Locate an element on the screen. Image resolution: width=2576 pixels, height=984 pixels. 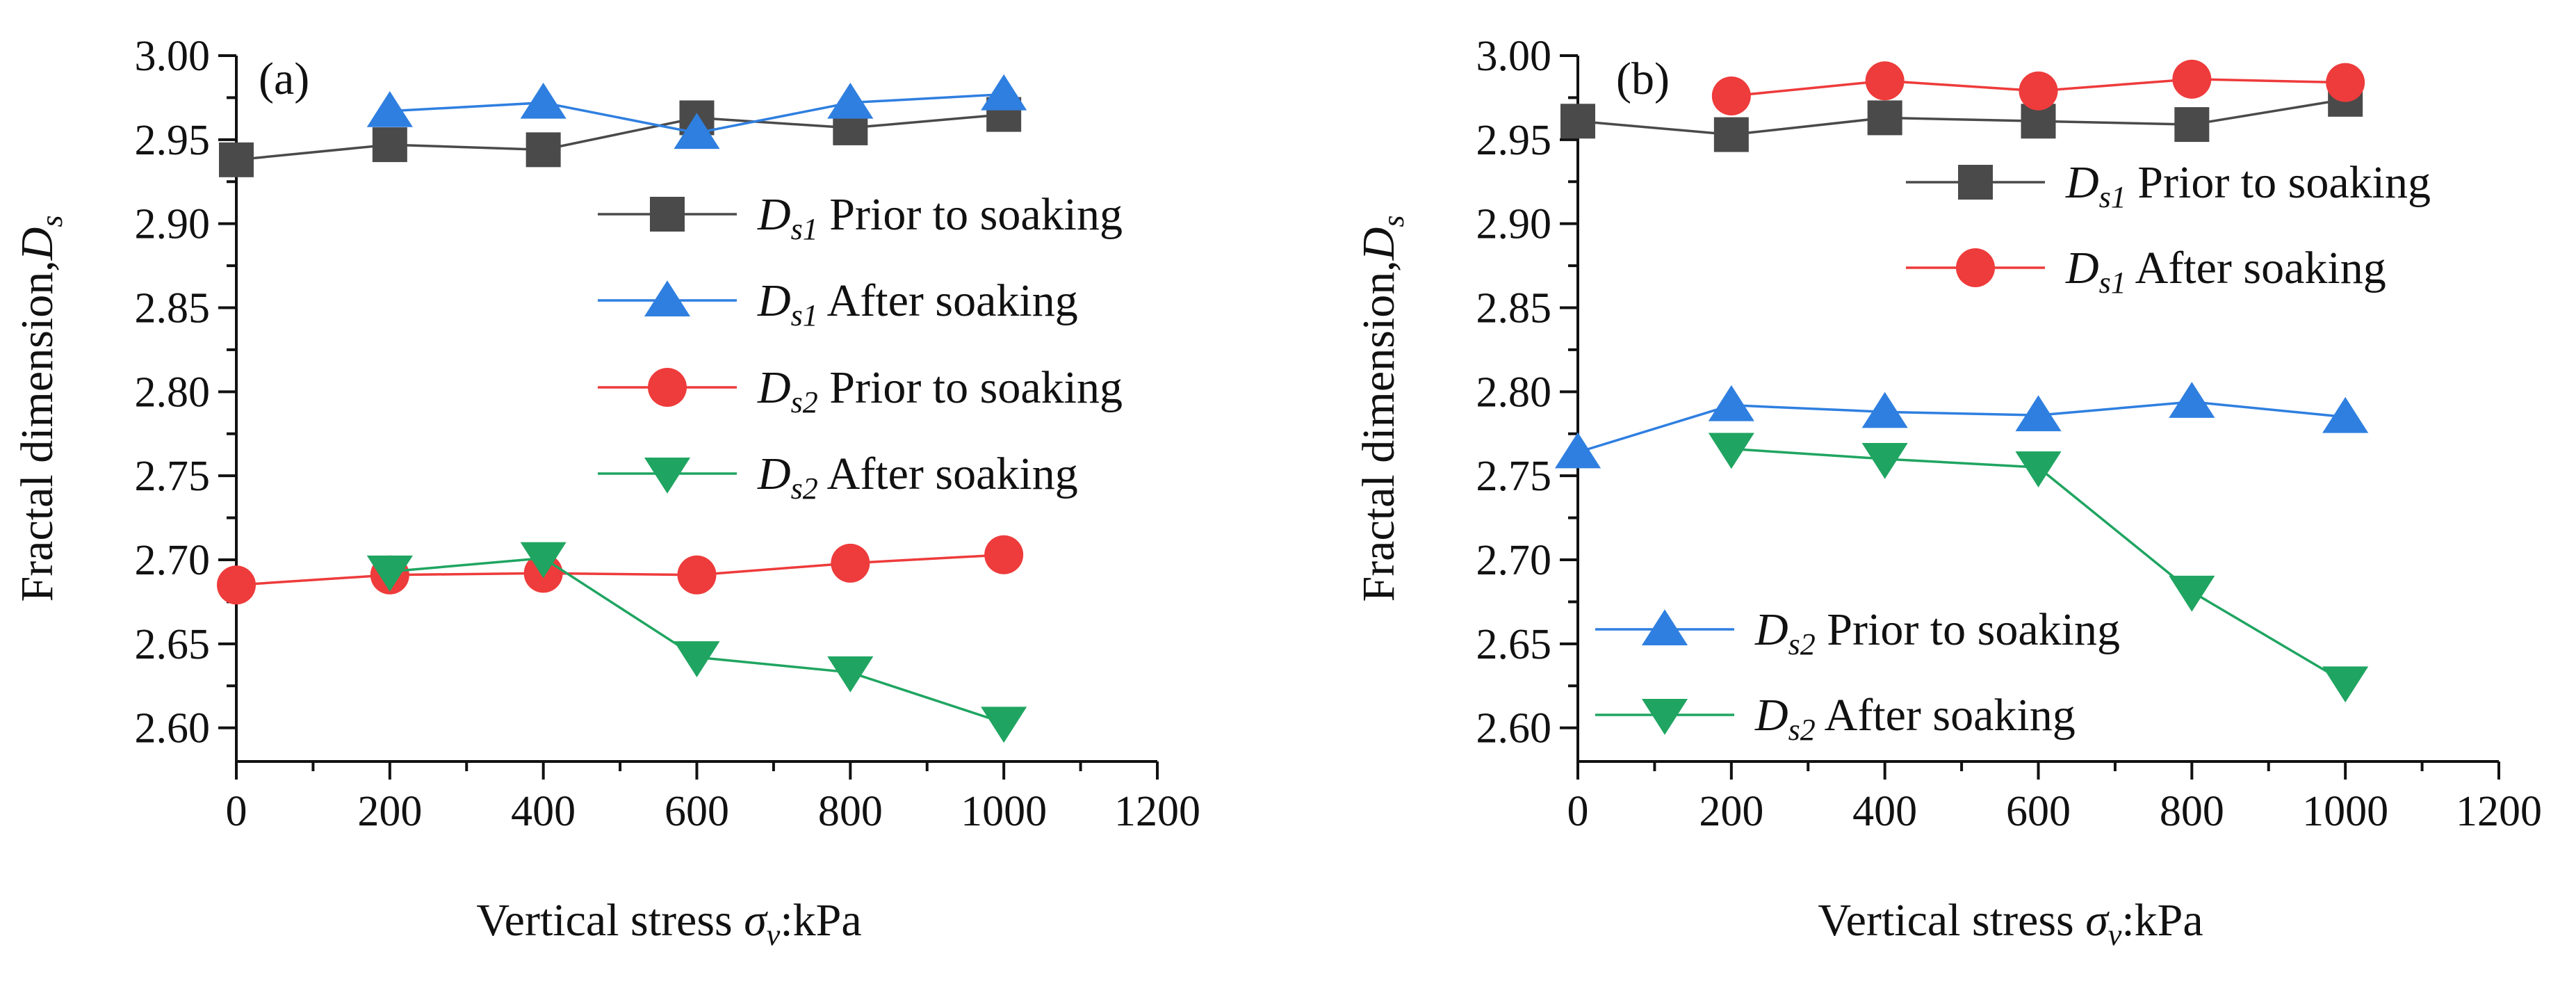
panel-label: (b) is located at coordinates (1643, 79).